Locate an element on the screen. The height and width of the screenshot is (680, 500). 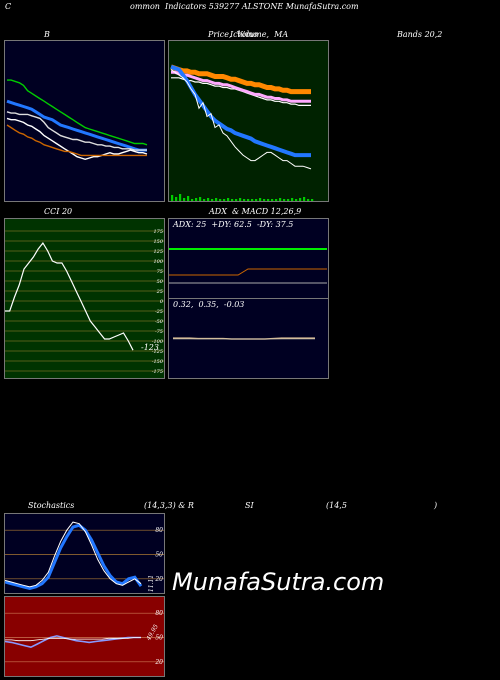
cci-tick-label: -50 is located at coordinates (159, 322).